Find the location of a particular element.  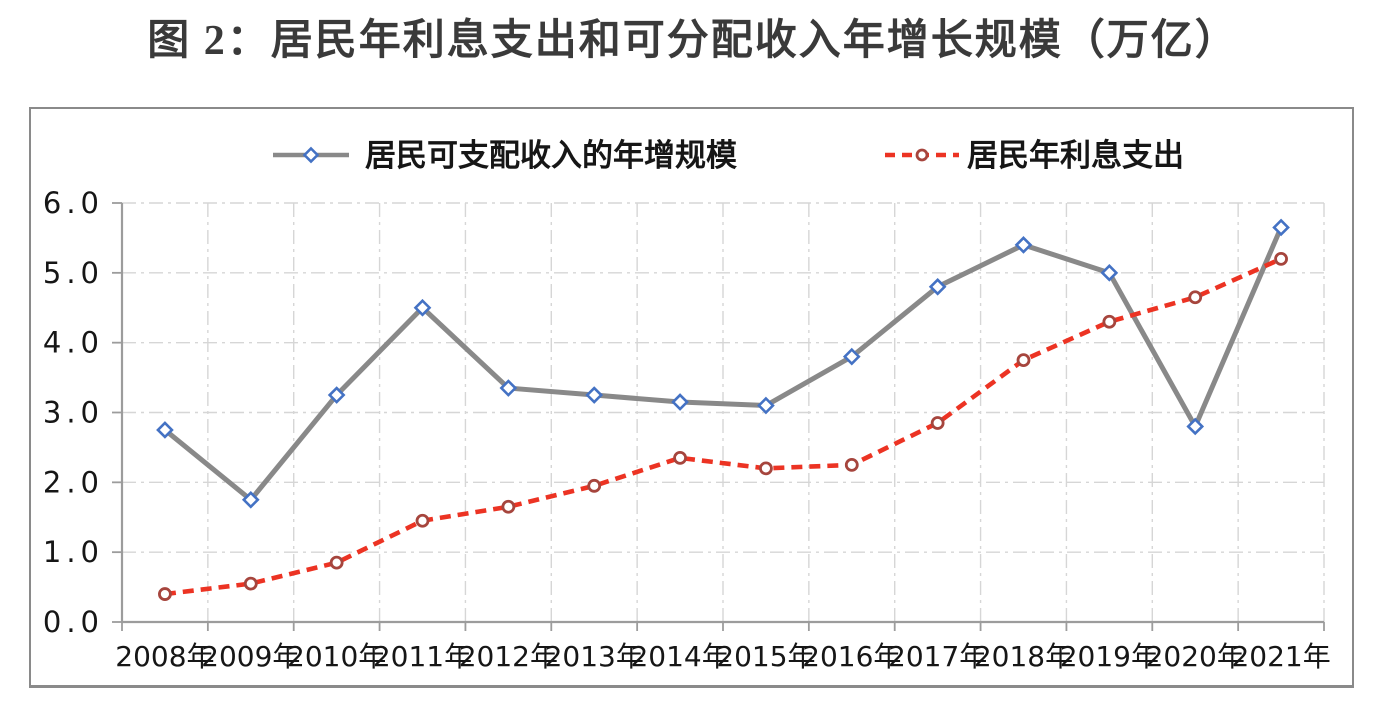

y-tick-label: 3.0 is located at coordinates (73, 413).